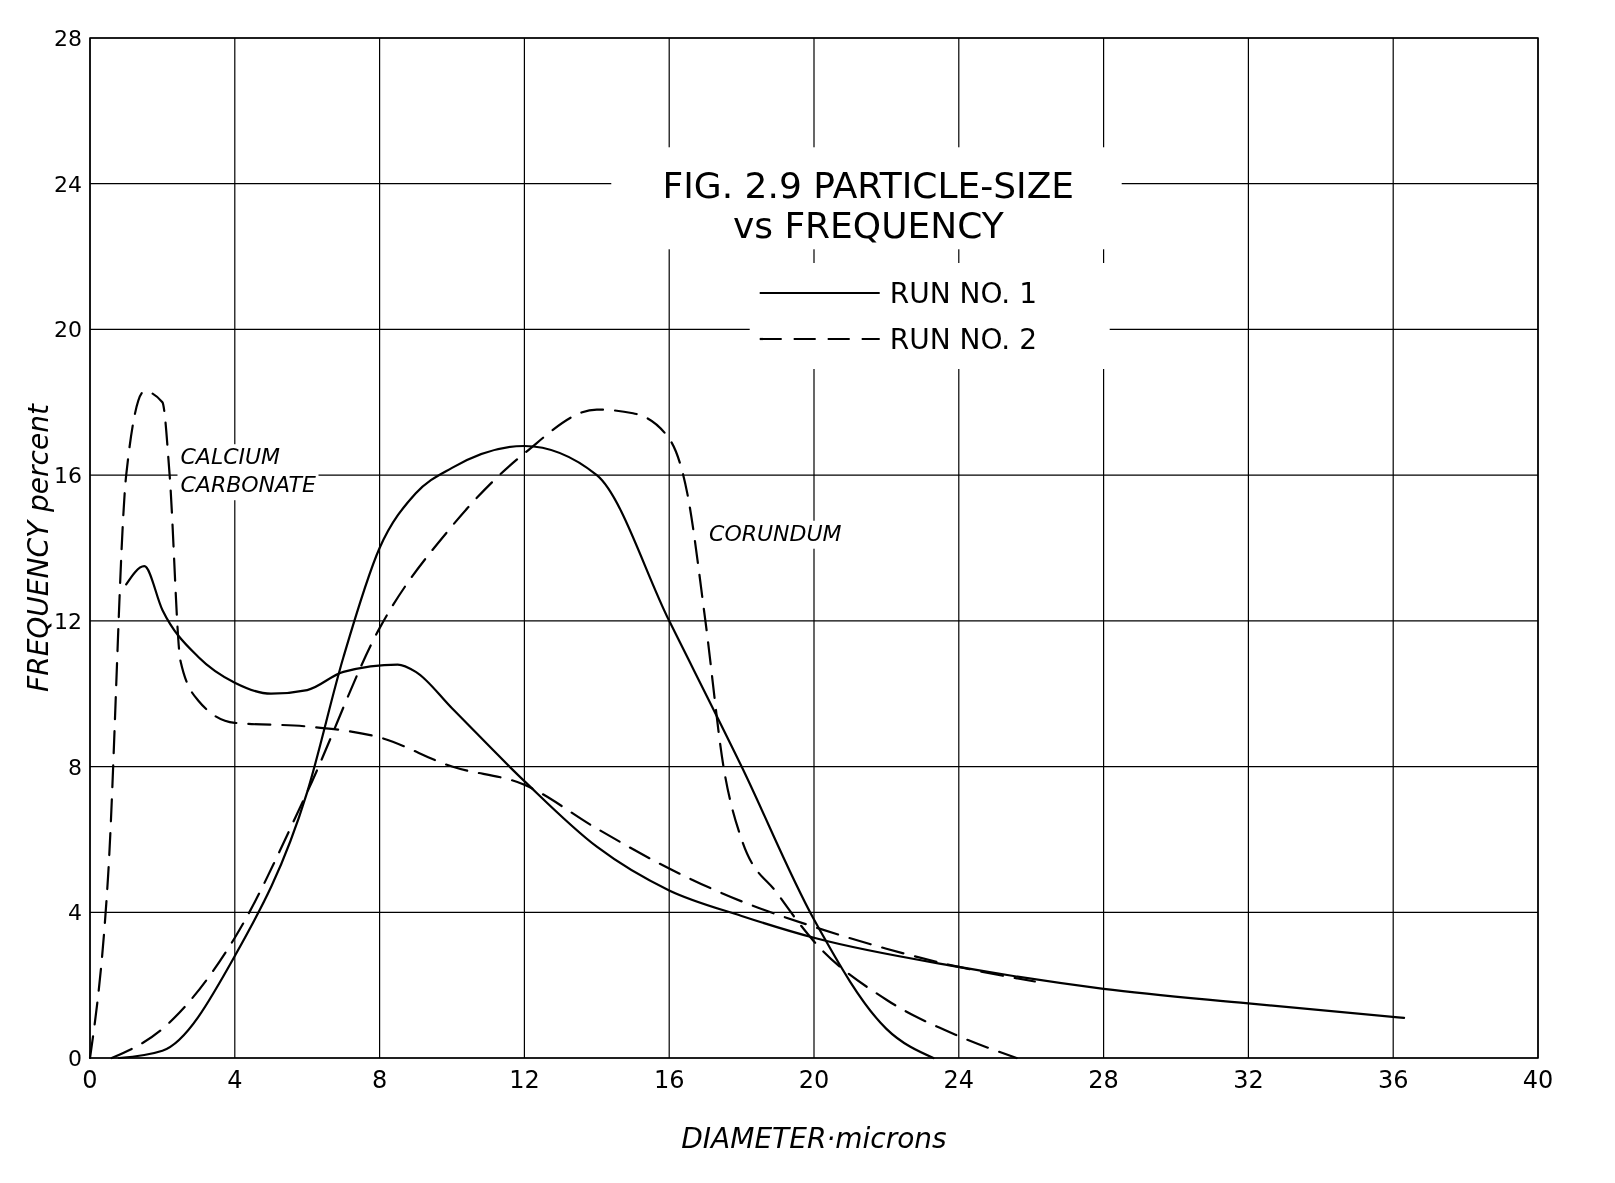  What do you see at coordinates (963, 339) in the screenshot?
I see `legend-label: RUN NO. 2` at bounding box center [963, 339].